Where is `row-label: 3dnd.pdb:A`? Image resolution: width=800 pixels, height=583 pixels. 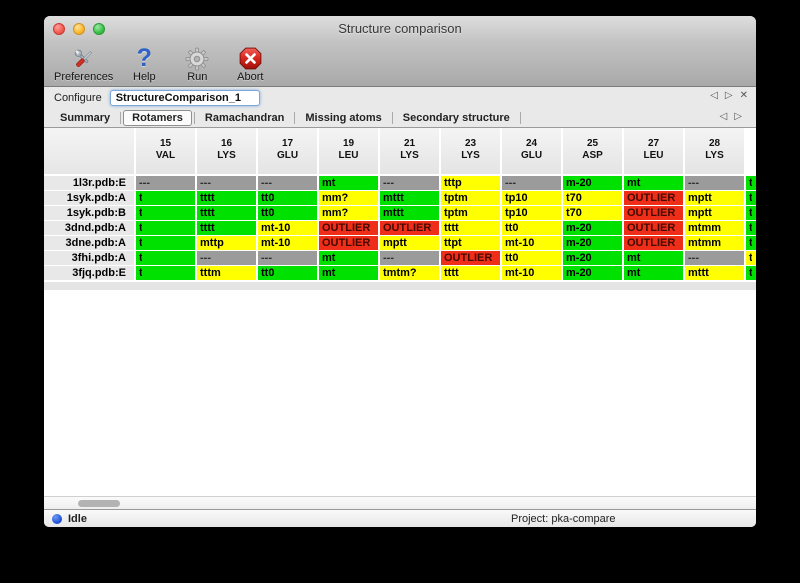
row-label: 3dnd.pdb:A is located at coordinates (89, 228).